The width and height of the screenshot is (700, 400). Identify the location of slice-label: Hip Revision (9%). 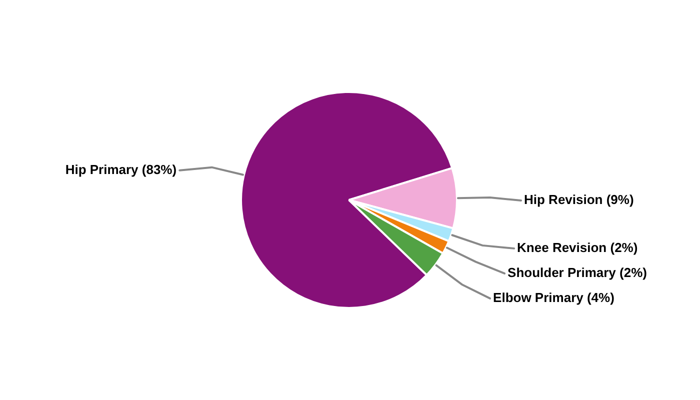
(579, 200).